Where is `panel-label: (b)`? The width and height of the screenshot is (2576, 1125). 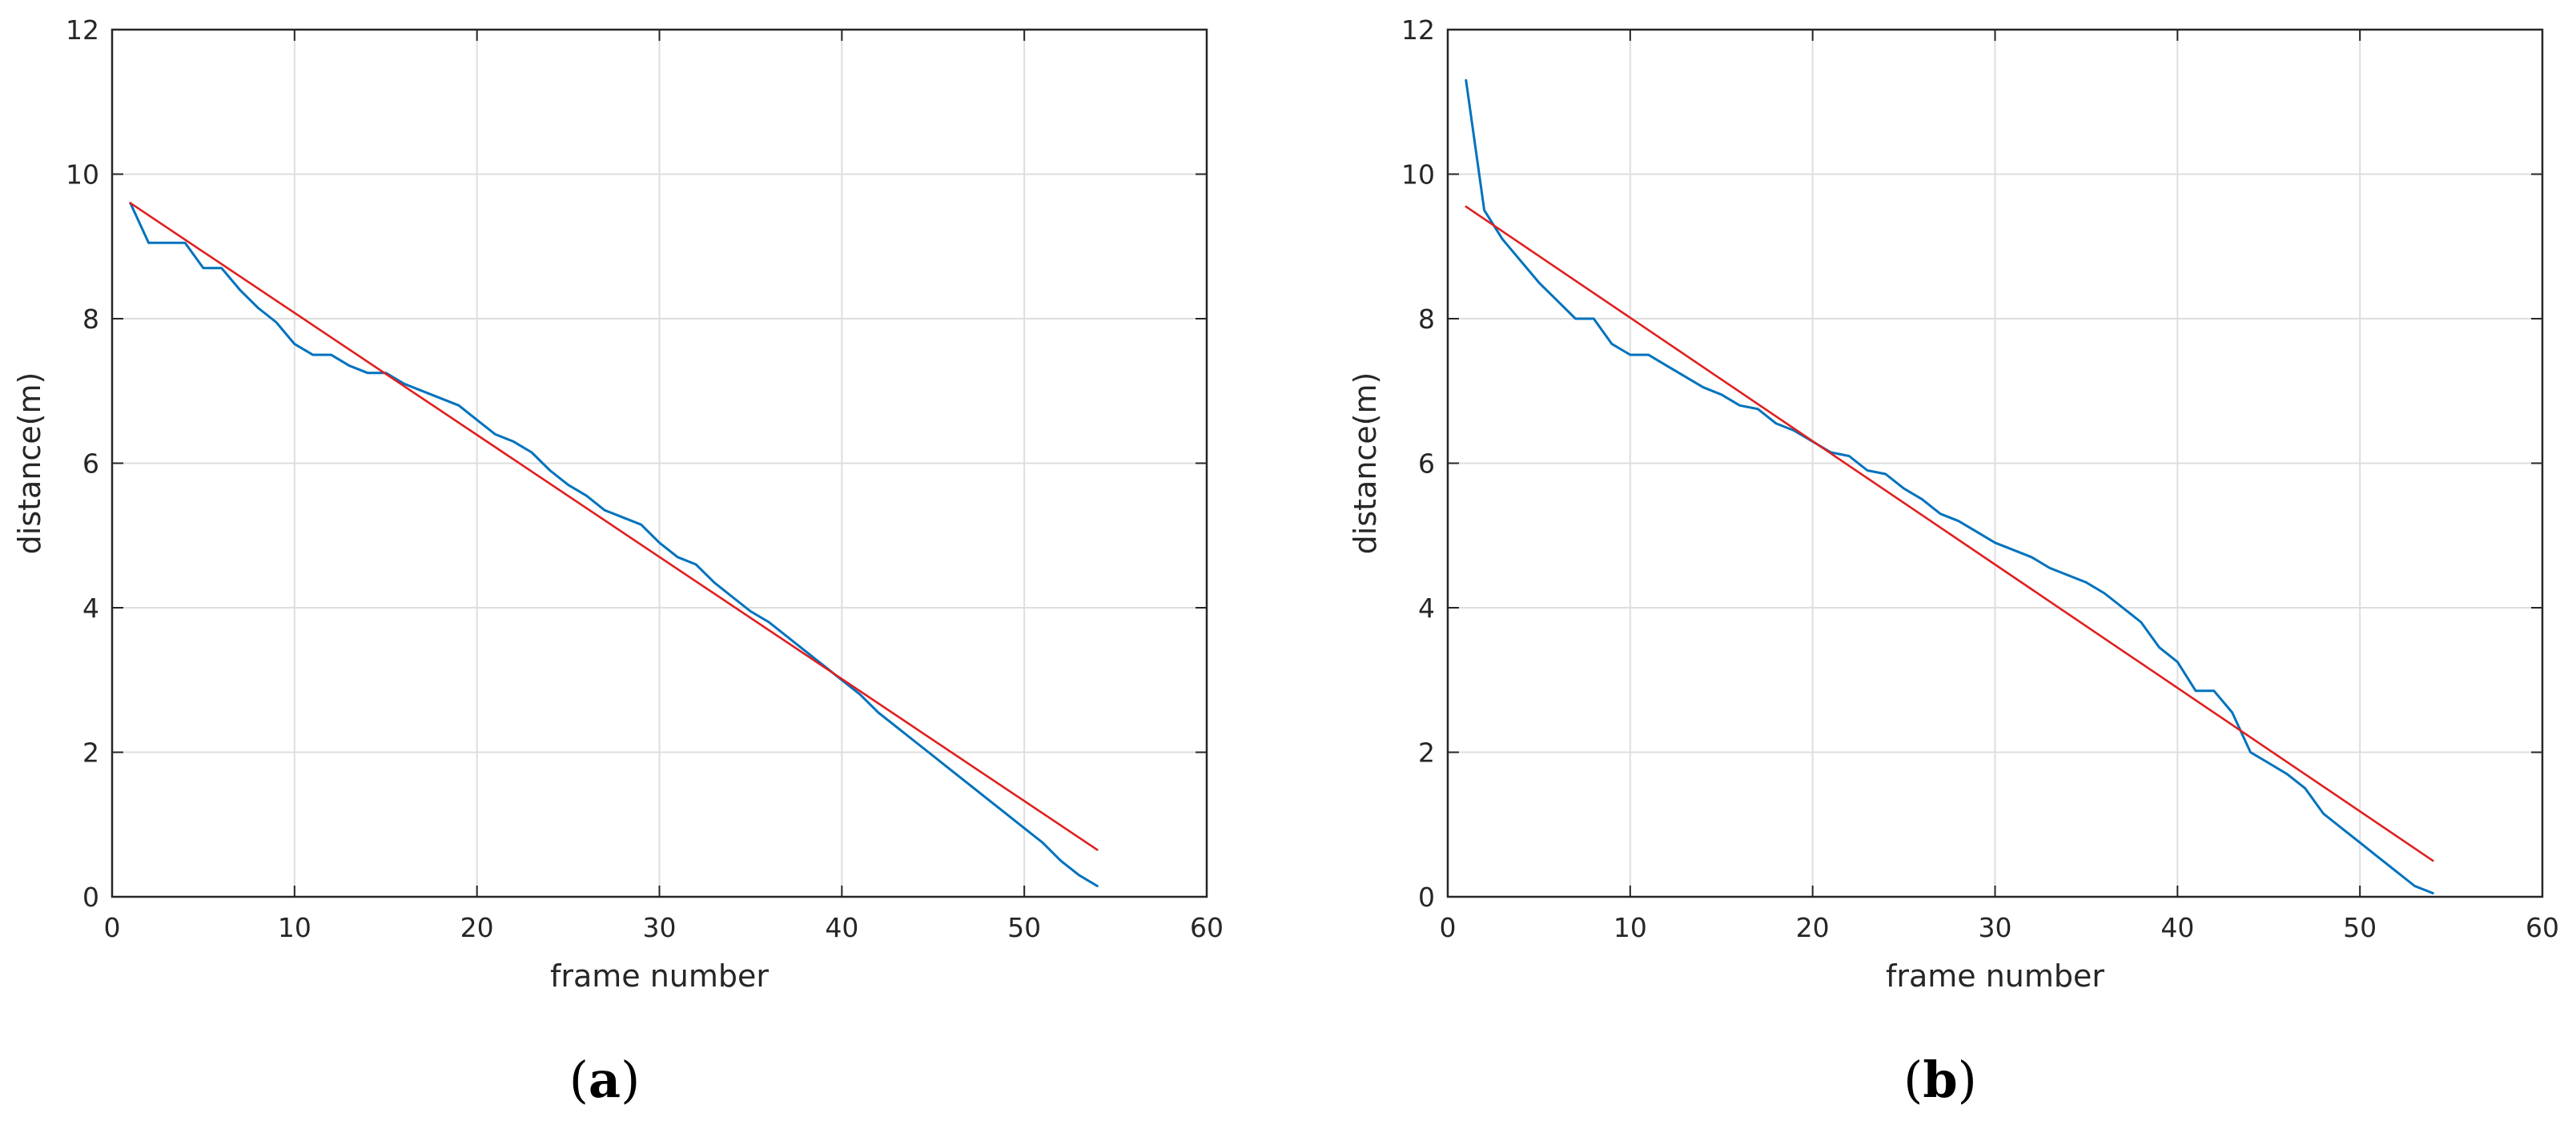
panel-label: (b) is located at coordinates (1940, 1080).